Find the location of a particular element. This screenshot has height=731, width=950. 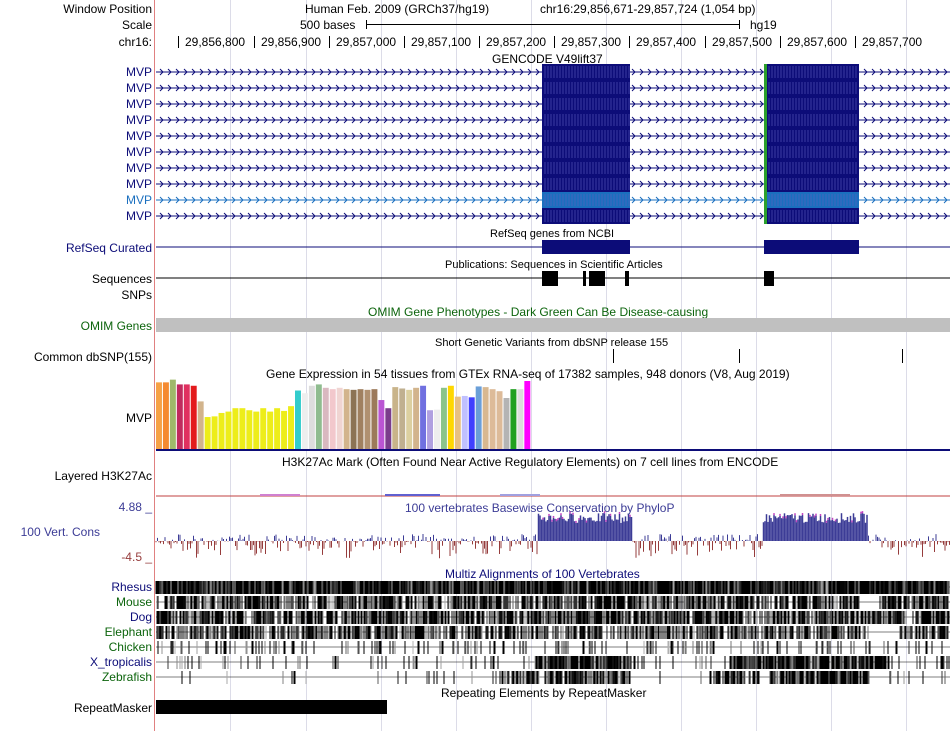

omim-label: OMIM Genes is located at coordinates (116, 326).